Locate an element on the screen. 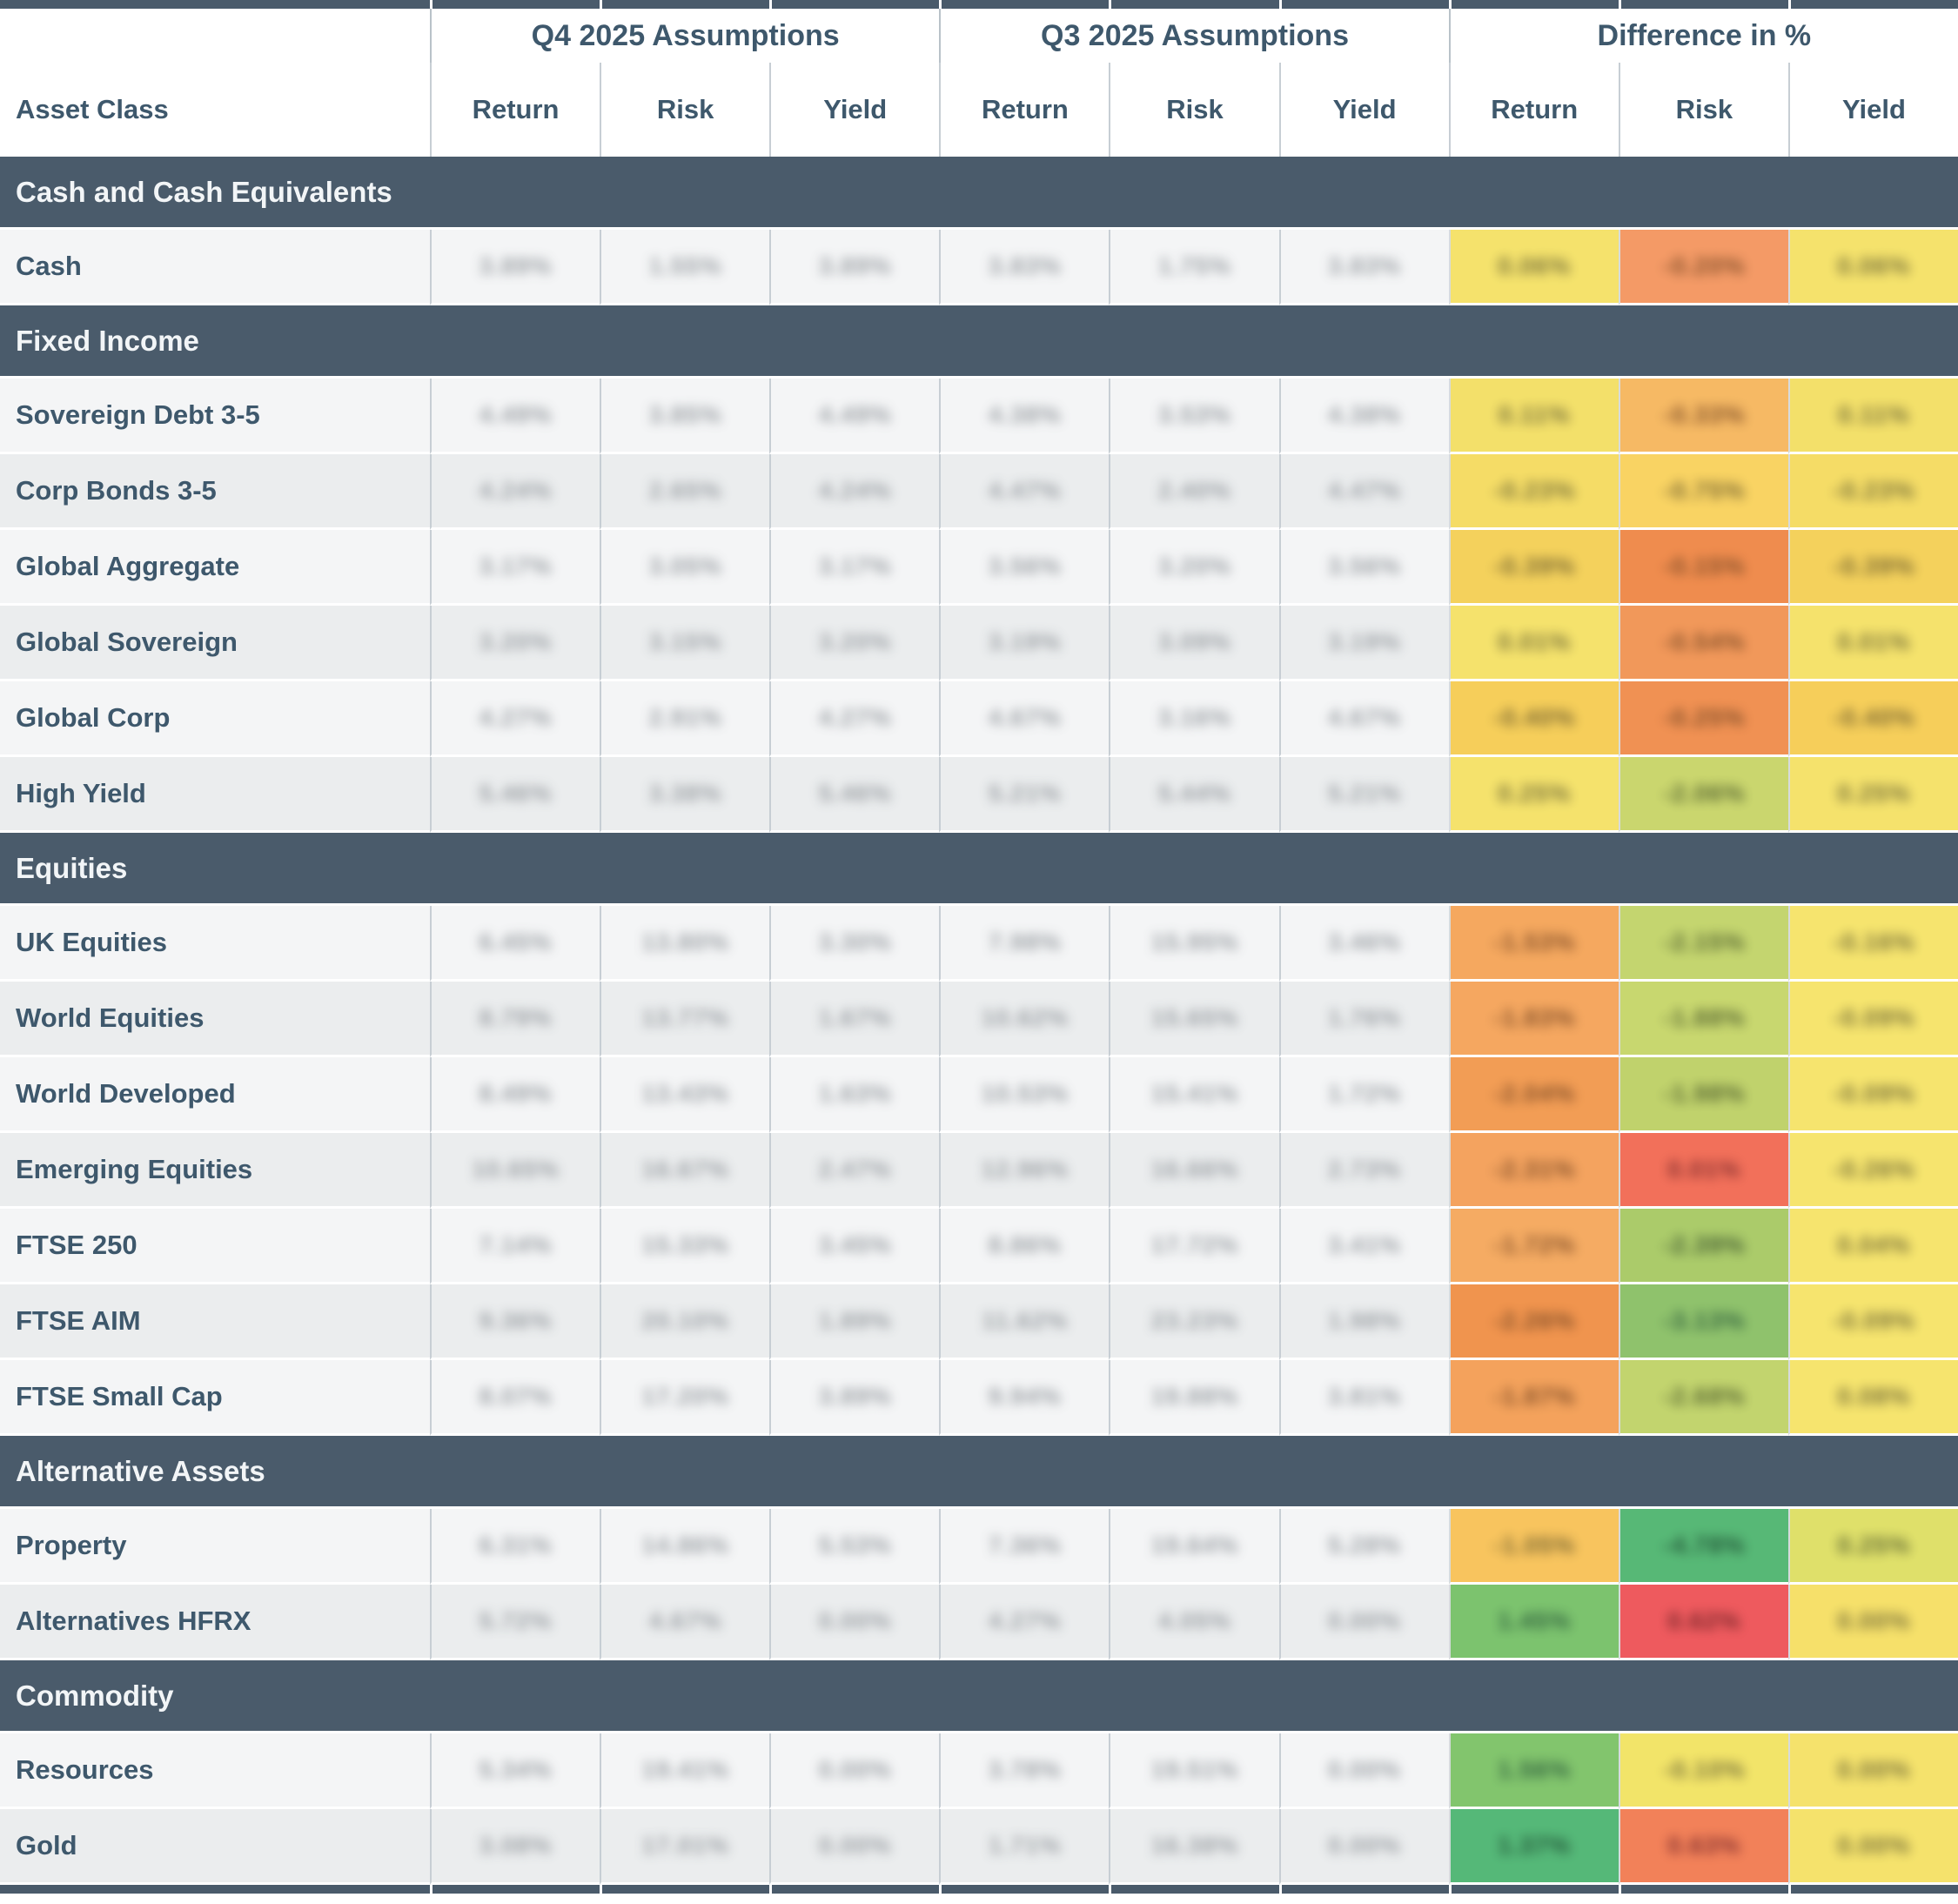 Image resolution: width=1958 pixels, height=1904 pixels. obscured-value-text: 4.67% is located at coordinates (1025, 717).